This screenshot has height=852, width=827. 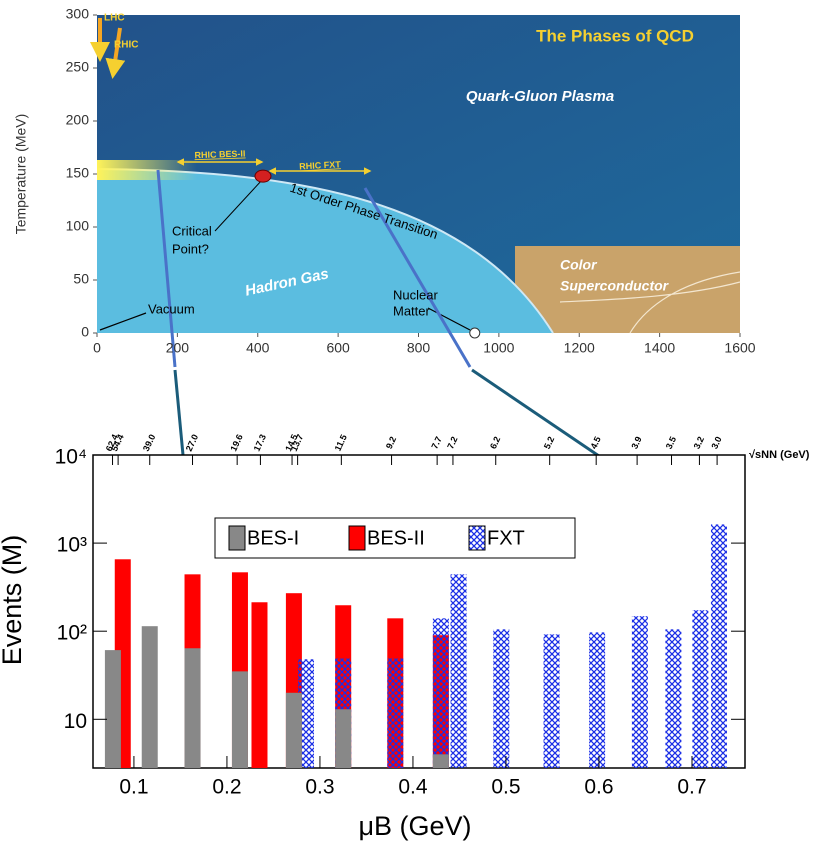 I want to click on x-tick-label: 600, so click(x=338, y=348).